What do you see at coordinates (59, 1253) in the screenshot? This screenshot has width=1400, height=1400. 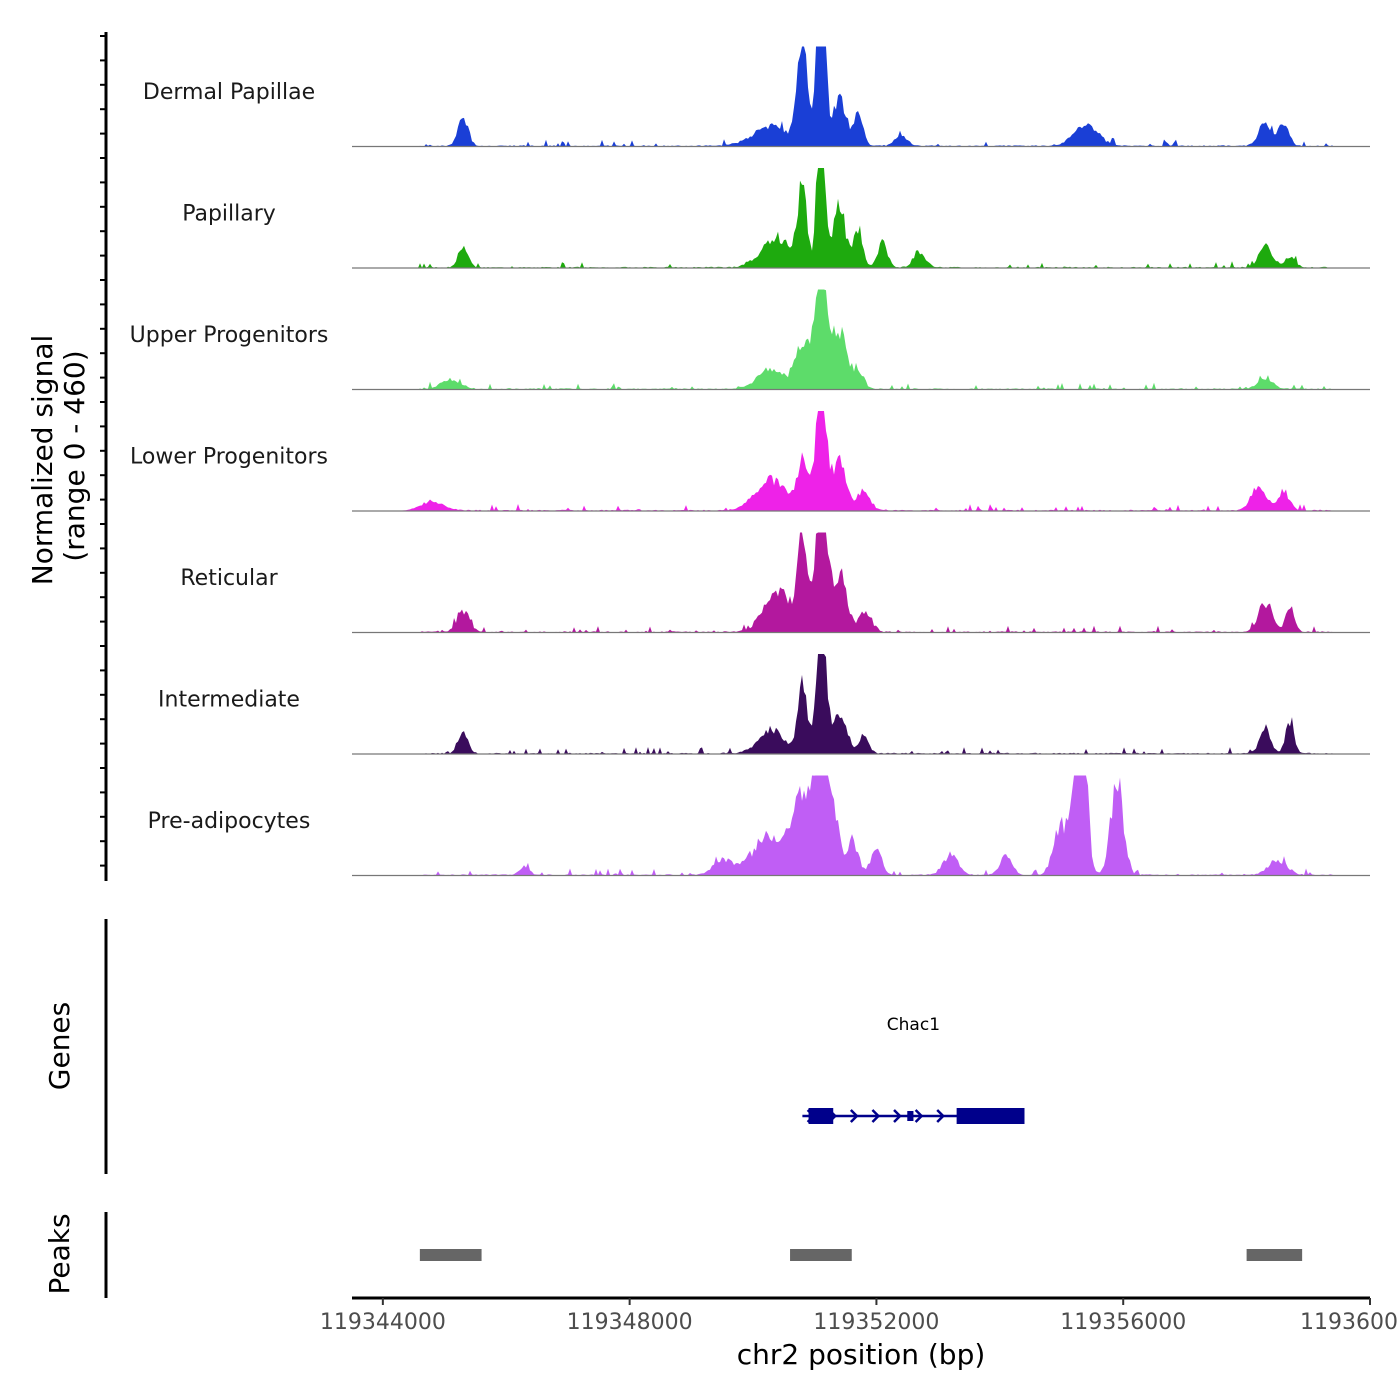 I see `peaks-track-title: Peaks` at bounding box center [59, 1253].